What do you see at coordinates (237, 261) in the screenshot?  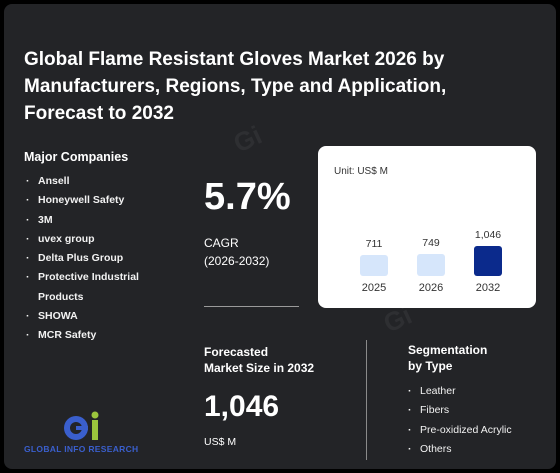 I see `cagr-period: (2026-2032)` at bounding box center [237, 261].